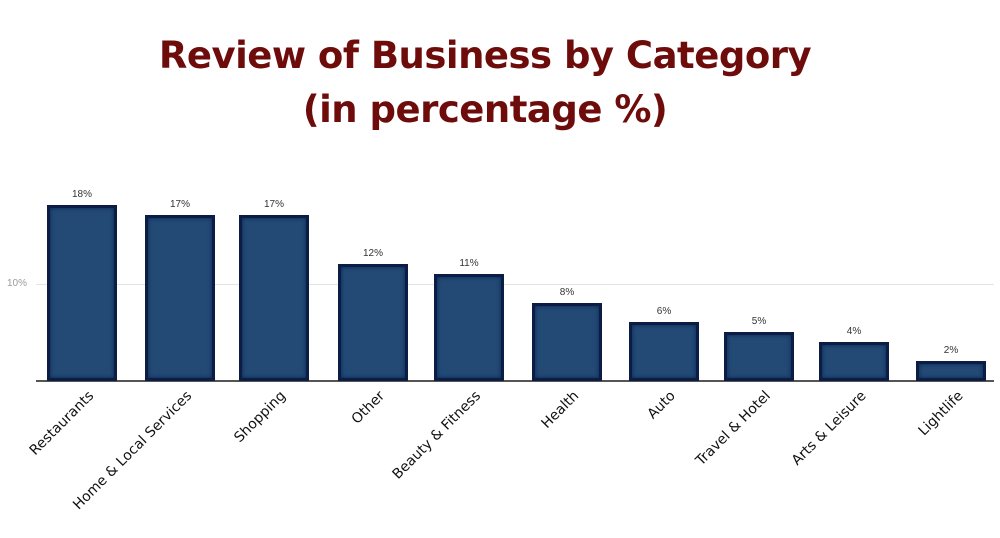  I want to click on y-tick-label: 10%, so click(17, 283).